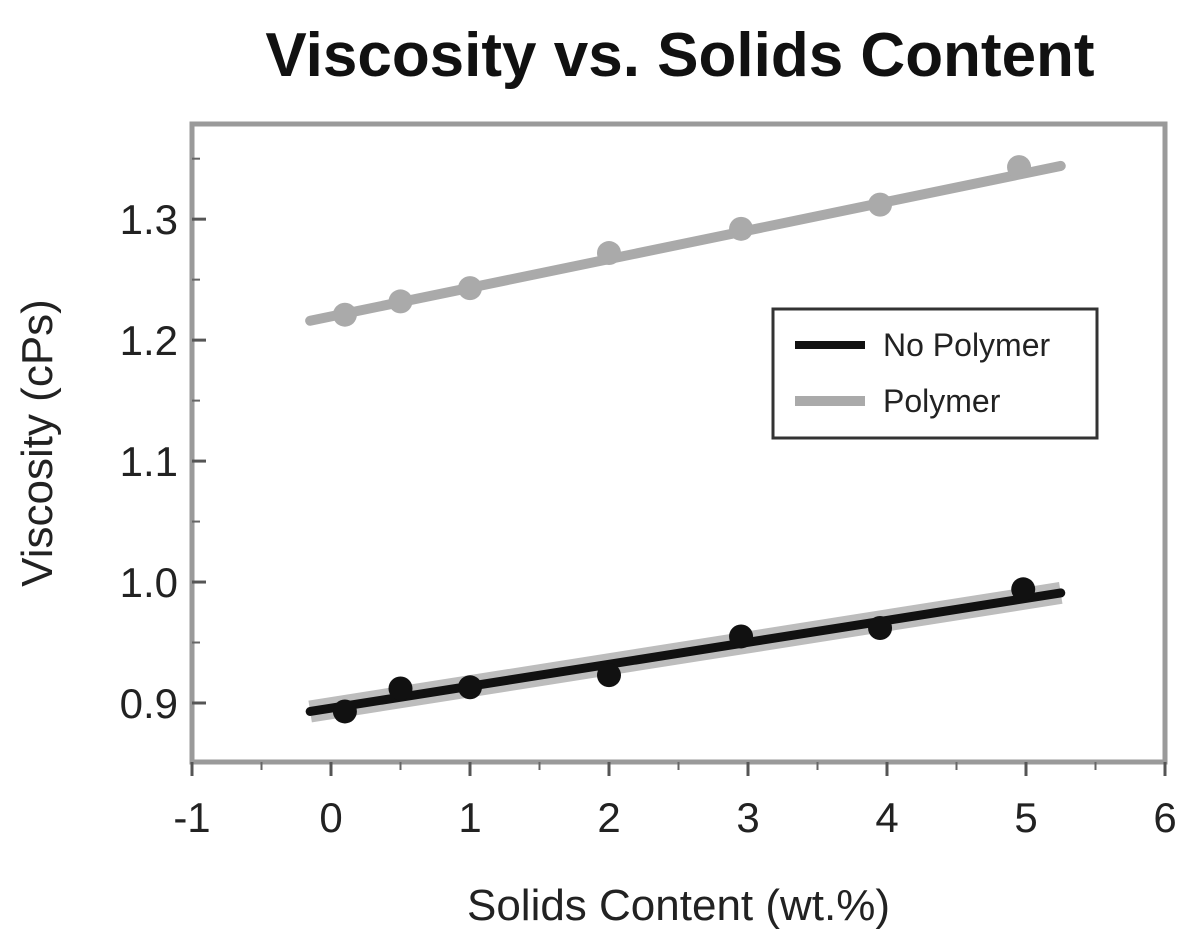  Describe the element at coordinates (37, 443) in the screenshot. I see `y-axis-label: Viscosity (cPs)` at that location.